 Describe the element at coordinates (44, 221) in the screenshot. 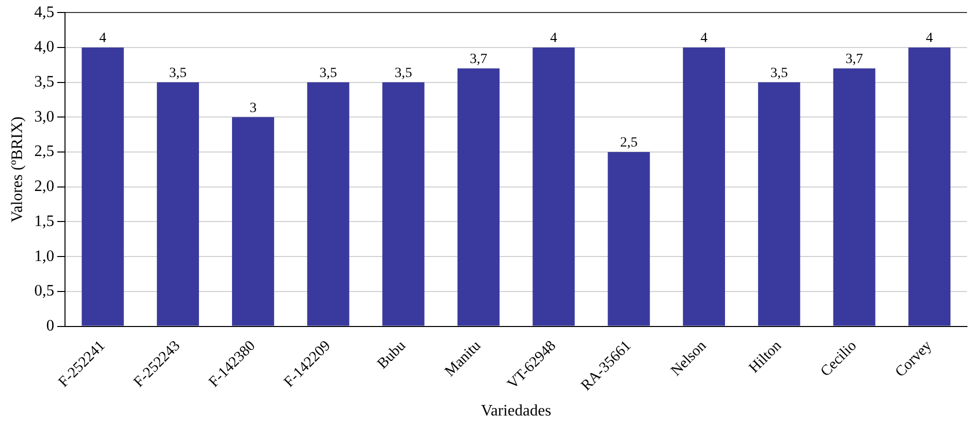

I see `y-tick-label: 1,5` at that location.